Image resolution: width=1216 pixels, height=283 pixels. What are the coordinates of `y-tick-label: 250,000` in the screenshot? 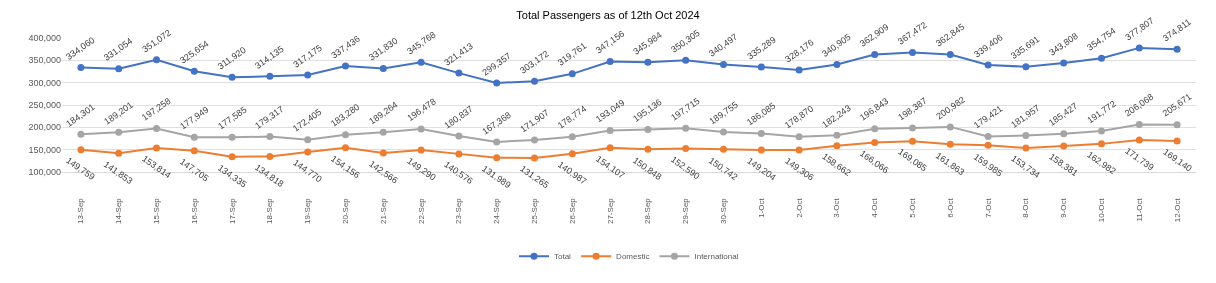 It's located at (44, 105).